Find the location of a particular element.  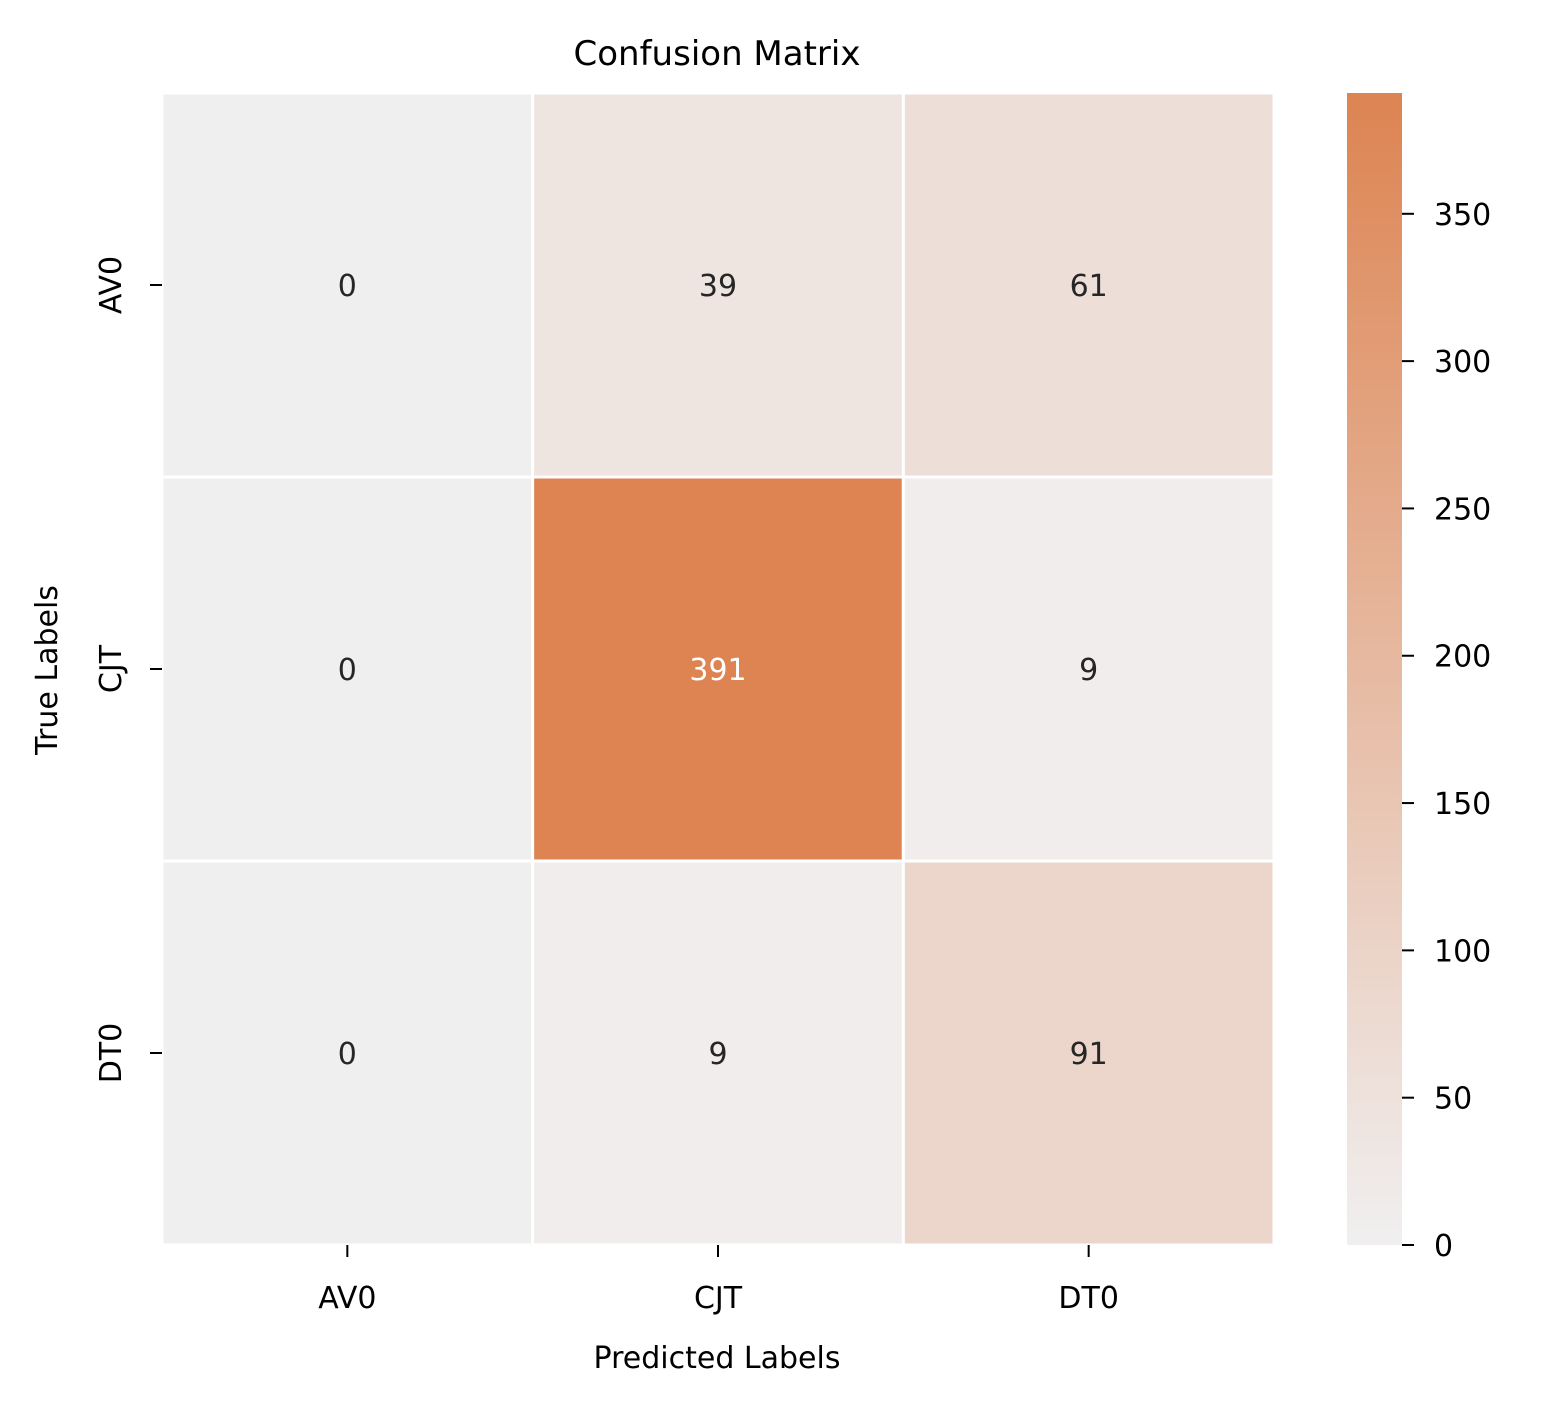

y-tick-label: DT0 is located at coordinates (111, 1053).